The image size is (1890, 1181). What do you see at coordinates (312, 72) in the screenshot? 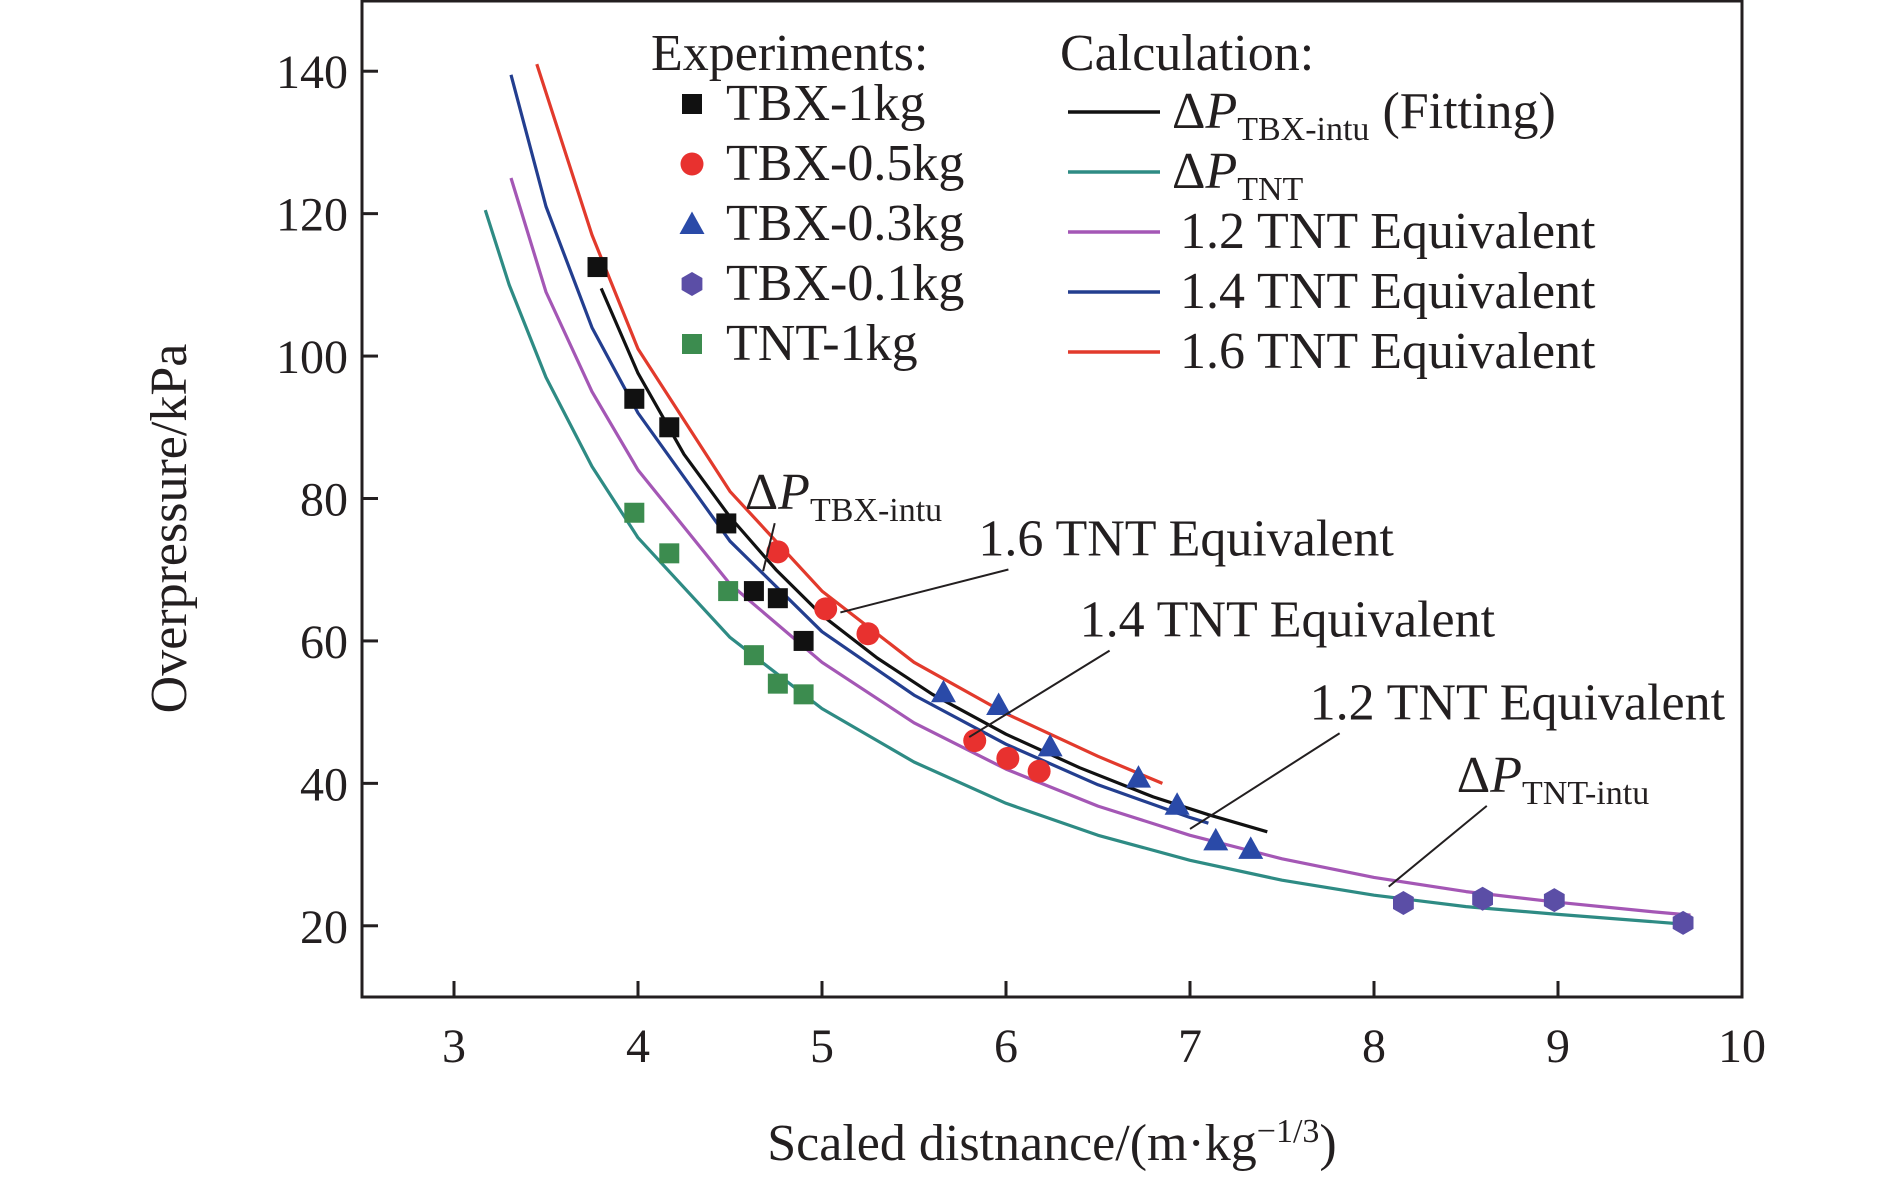
I see `y-tick-label: 140` at bounding box center [312, 72].